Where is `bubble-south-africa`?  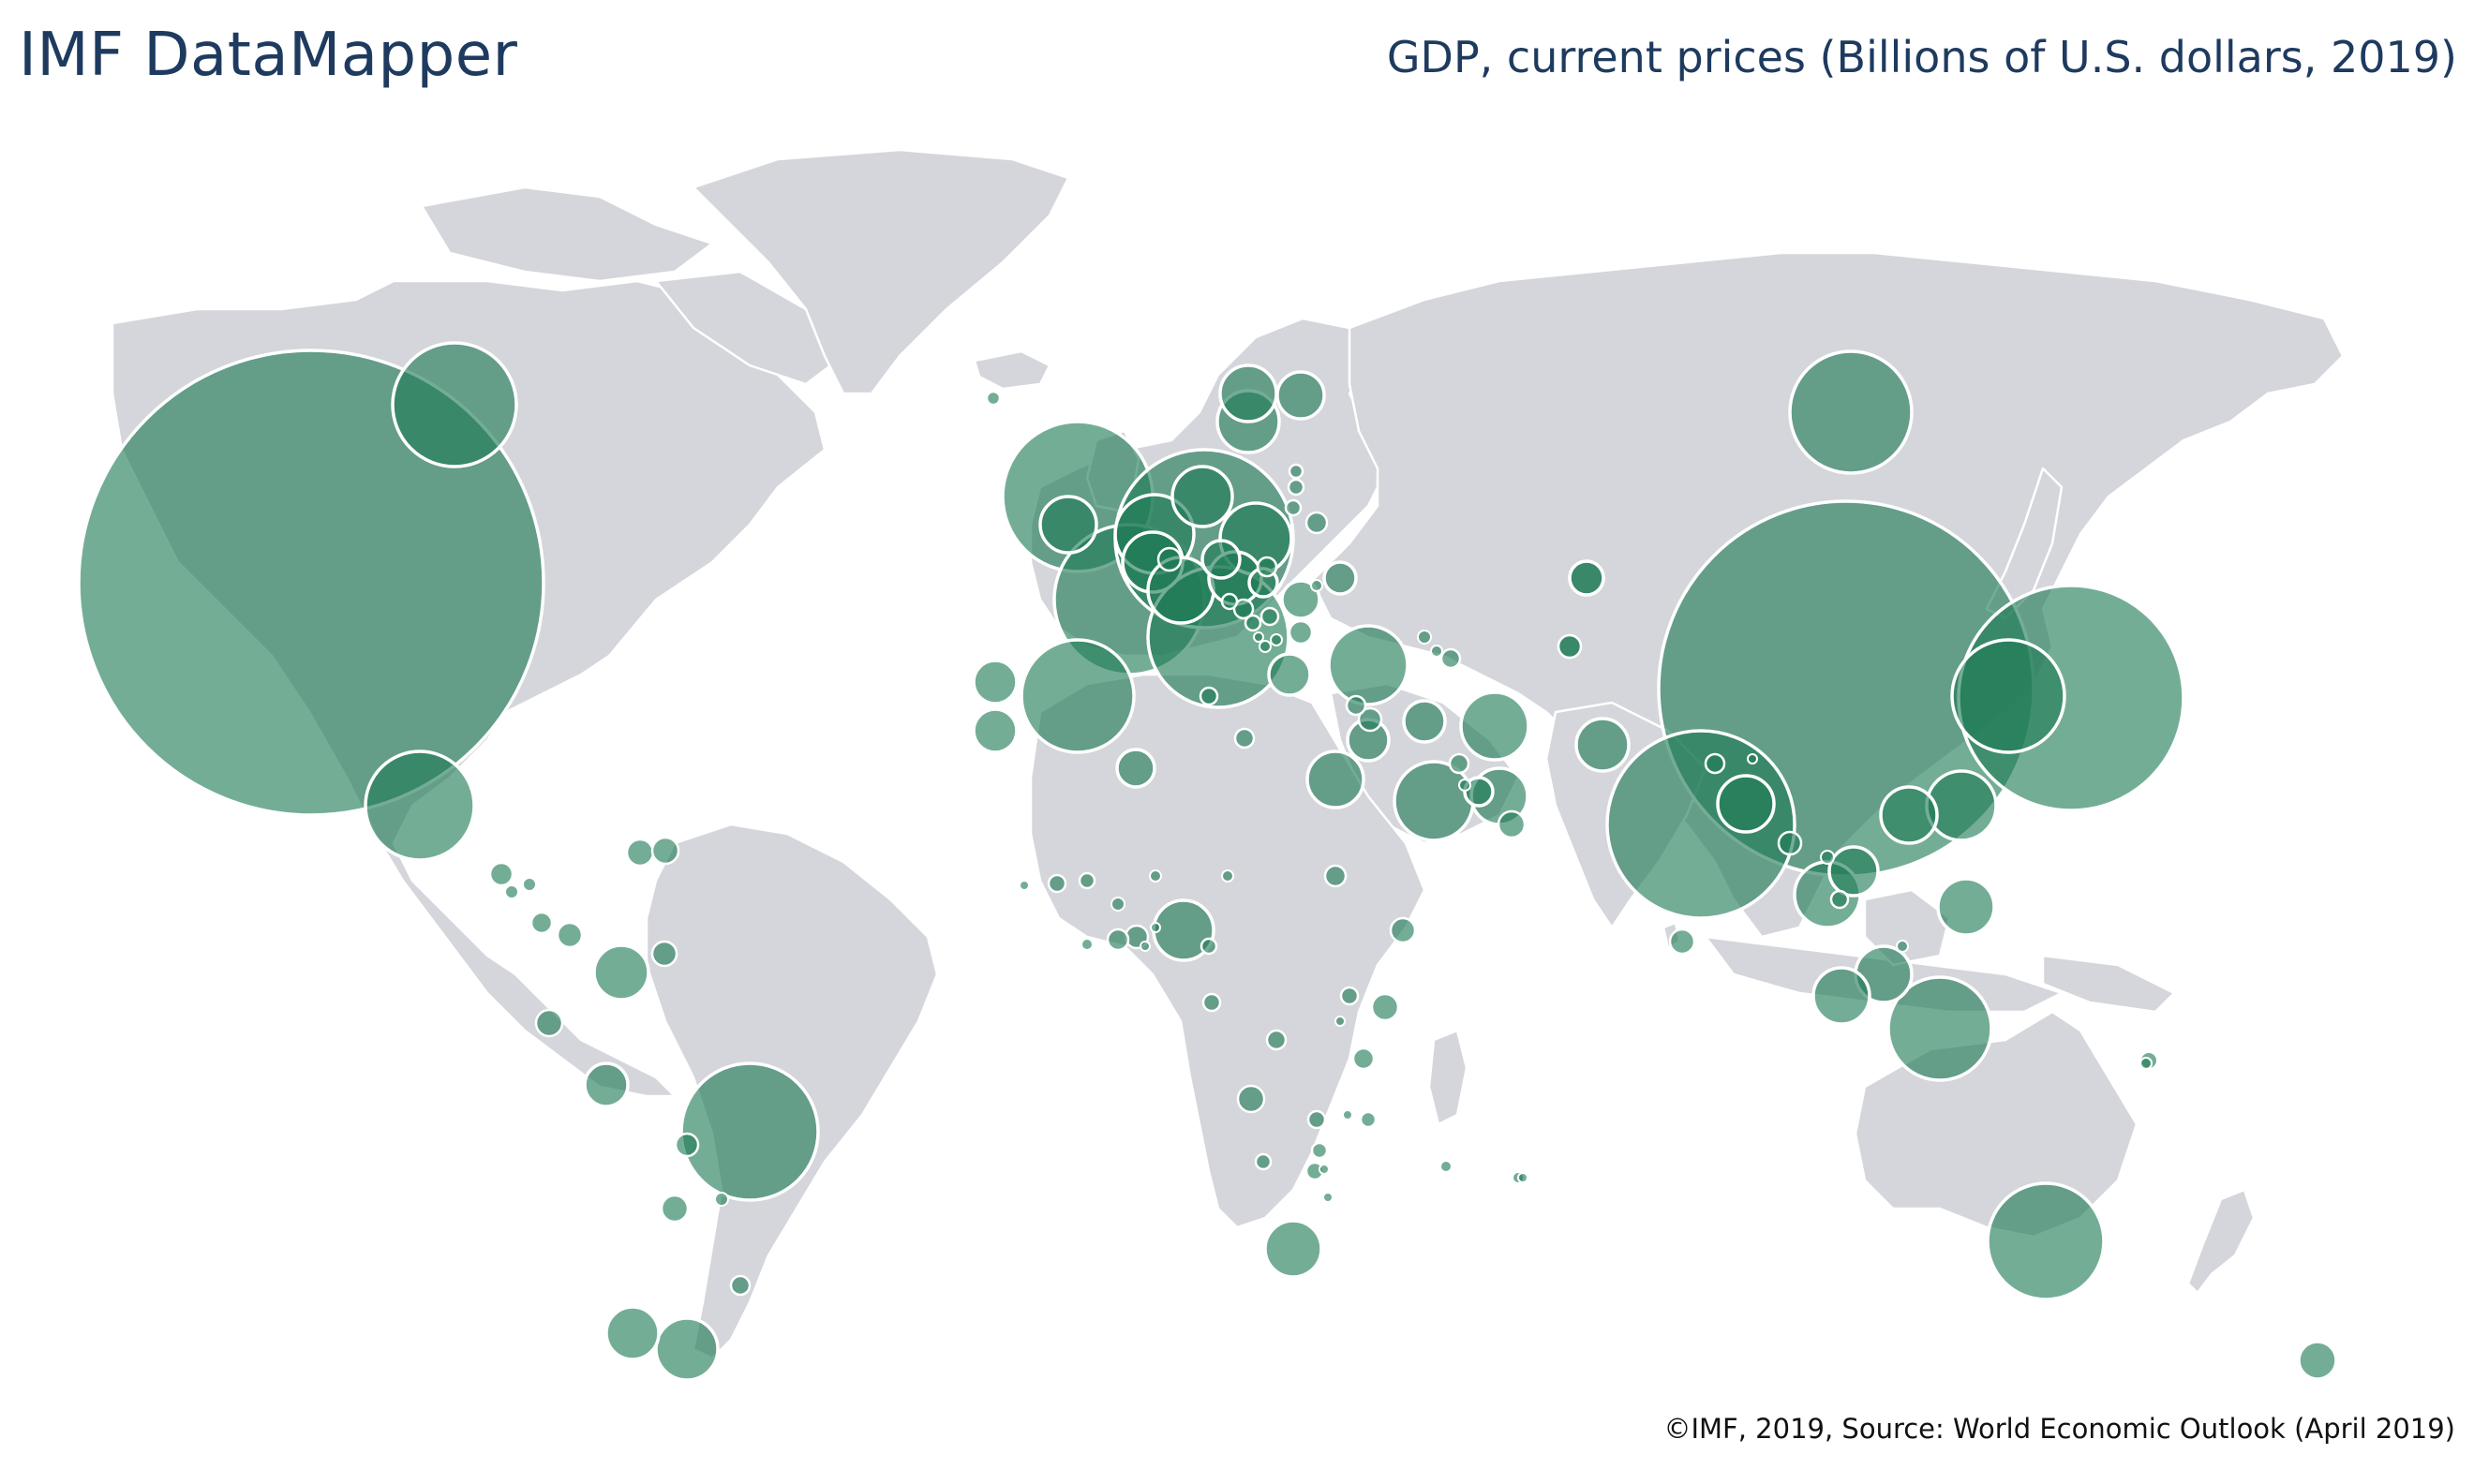 bubble-south-africa is located at coordinates (1293, 1249).